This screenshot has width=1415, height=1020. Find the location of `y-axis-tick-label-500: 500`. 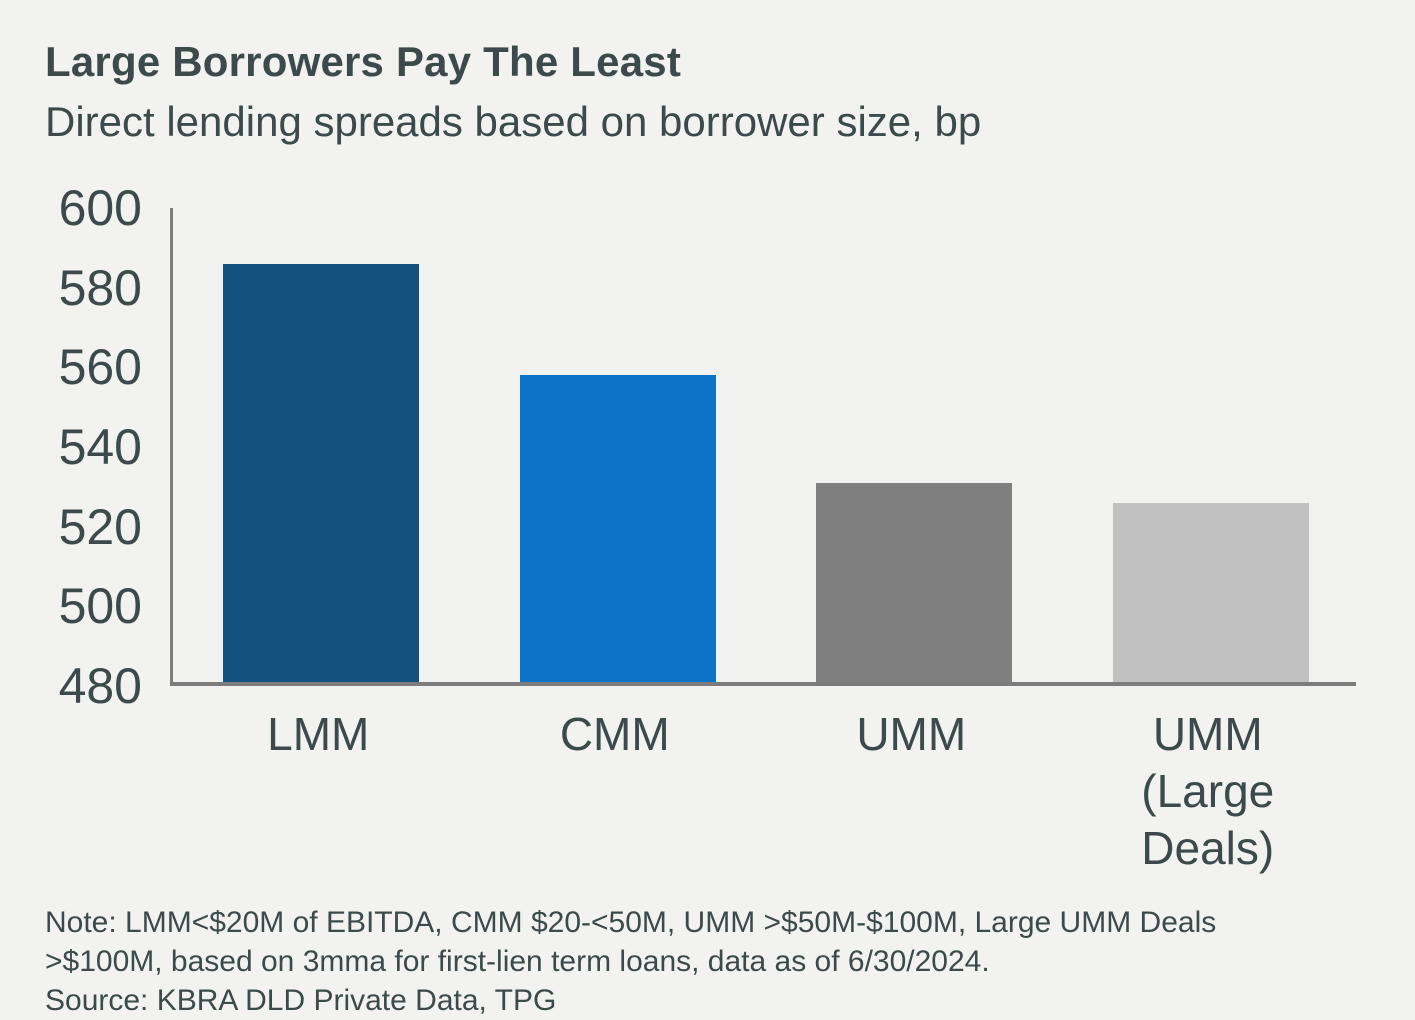

y-axis-tick-label-500: 500 is located at coordinates (100, 606).